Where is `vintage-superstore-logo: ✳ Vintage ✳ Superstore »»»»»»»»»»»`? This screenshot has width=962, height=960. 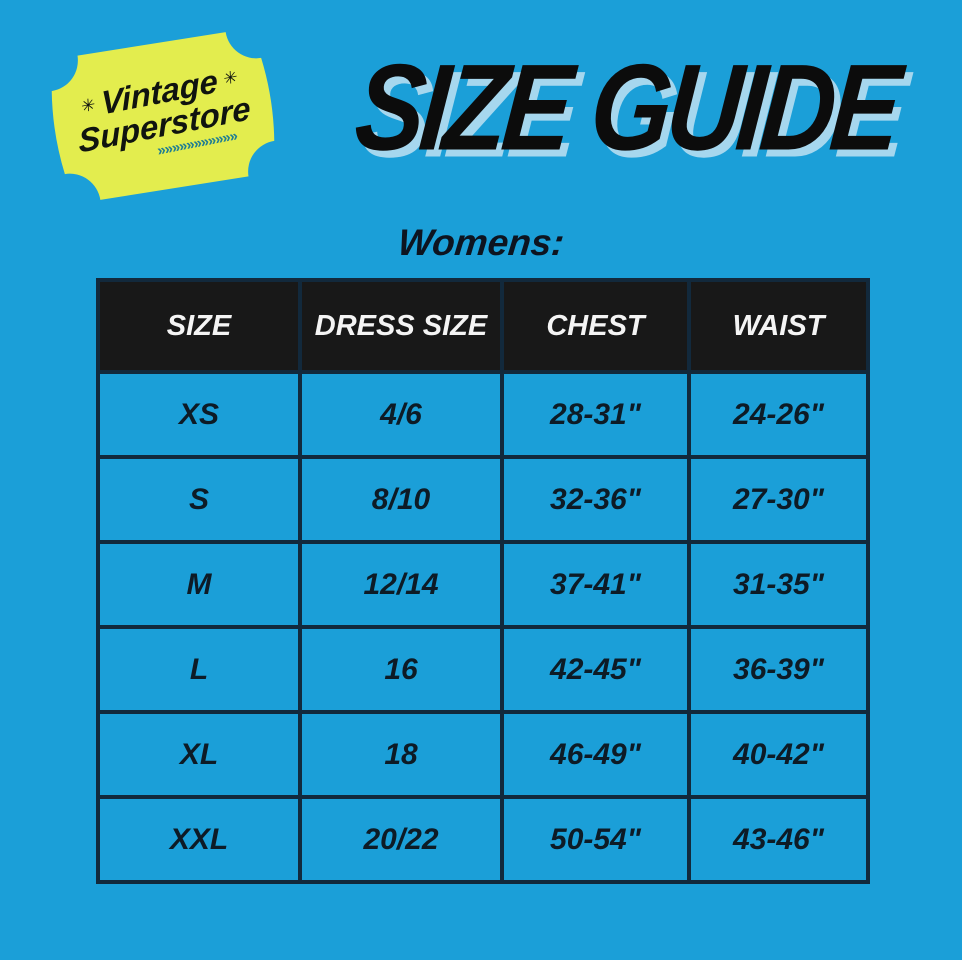
vintage-superstore-logo: ✳ Vintage ✳ Superstore »»»»»»»»»»» is located at coordinates (163, 116).